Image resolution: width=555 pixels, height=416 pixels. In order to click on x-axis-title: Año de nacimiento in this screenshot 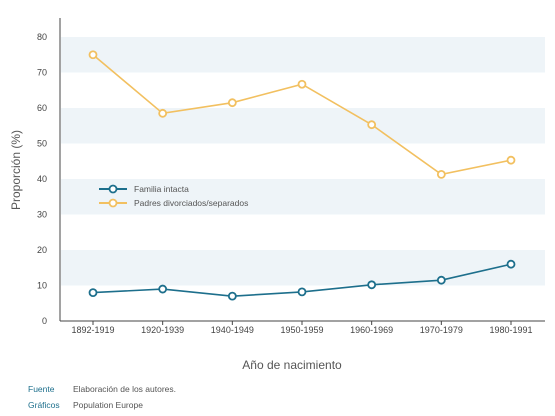, I will do `click(292, 365)`.